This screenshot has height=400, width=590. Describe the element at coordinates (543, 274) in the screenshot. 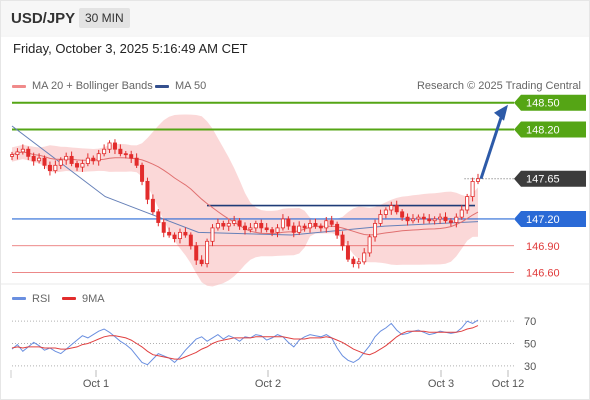

I see `level-tag-146.60: 146.60` at that location.